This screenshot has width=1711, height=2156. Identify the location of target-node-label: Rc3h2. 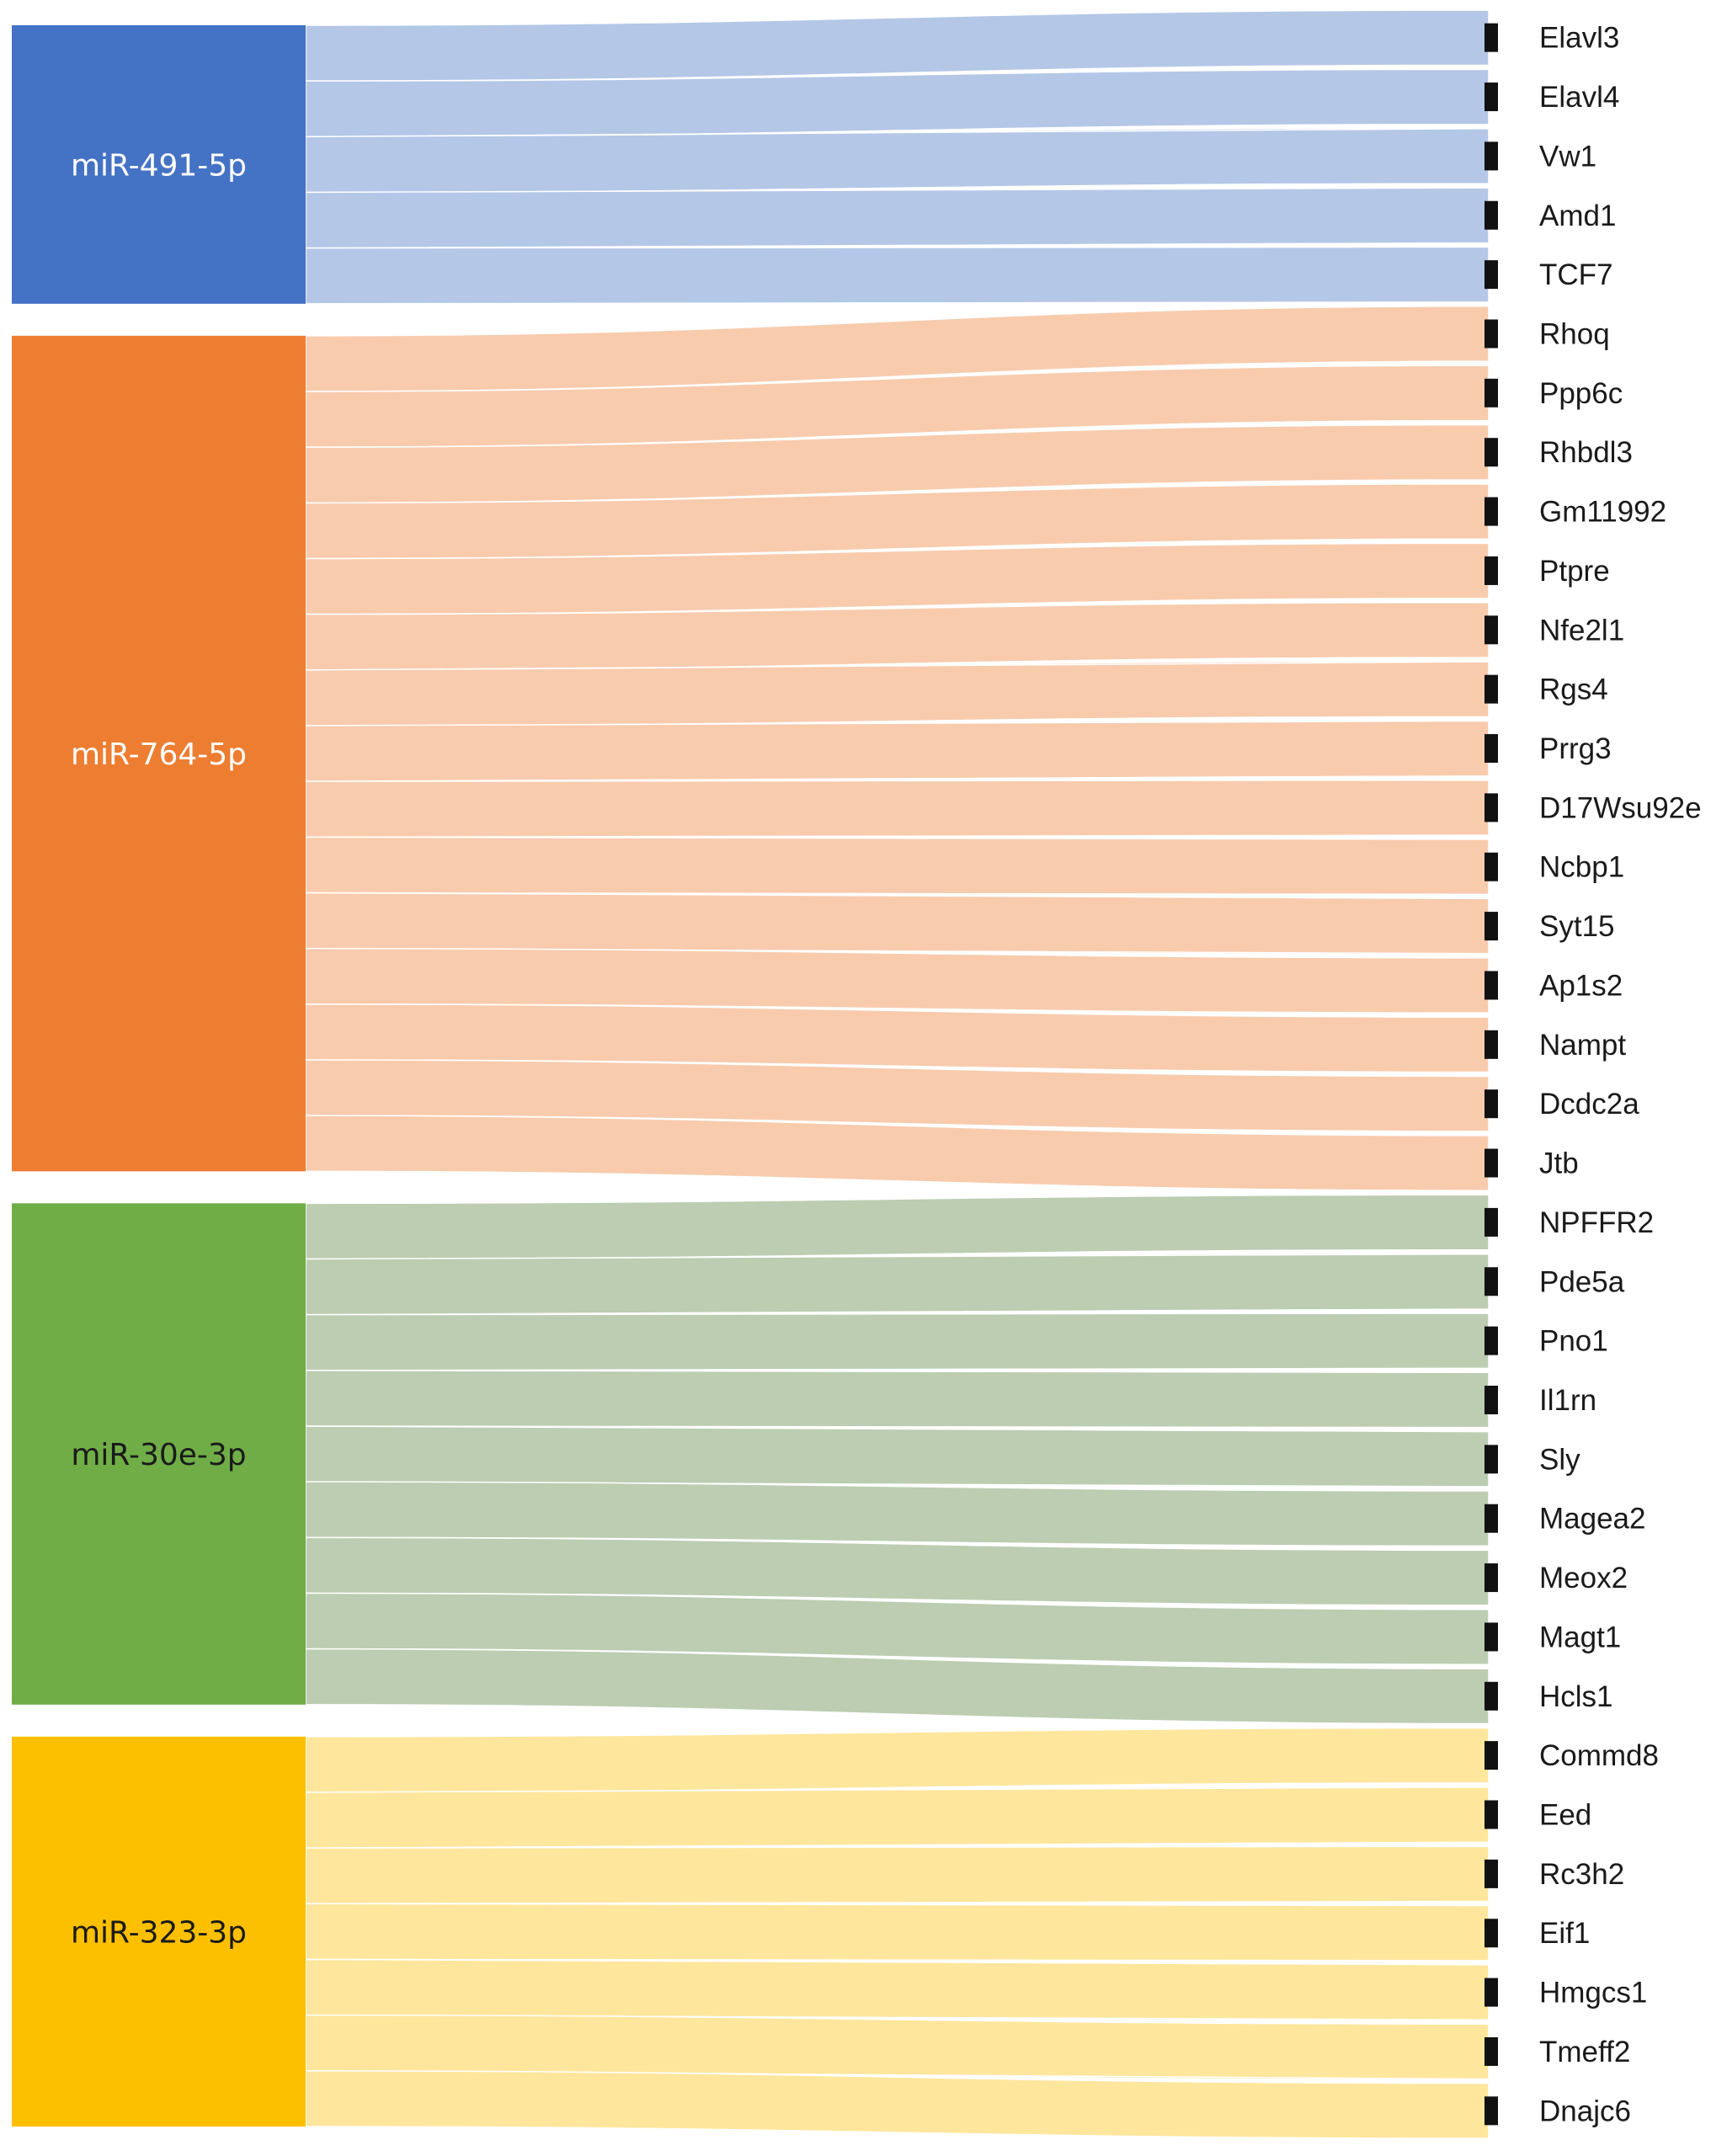
(1581, 1875).